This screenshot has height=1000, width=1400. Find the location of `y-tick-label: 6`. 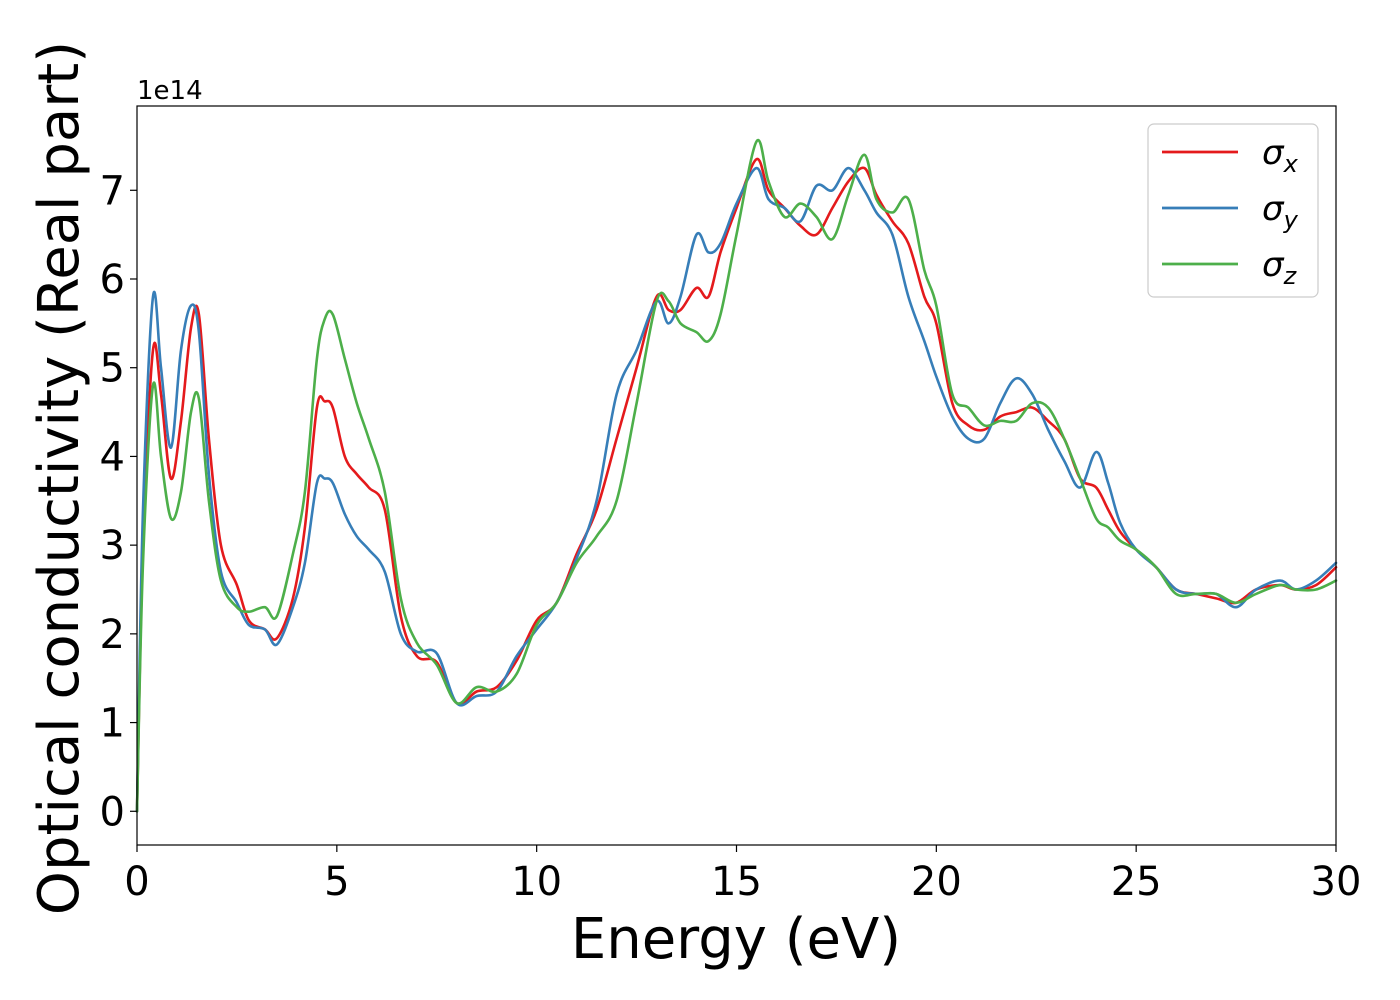

y-tick-label: 6 is located at coordinates (112, 280).